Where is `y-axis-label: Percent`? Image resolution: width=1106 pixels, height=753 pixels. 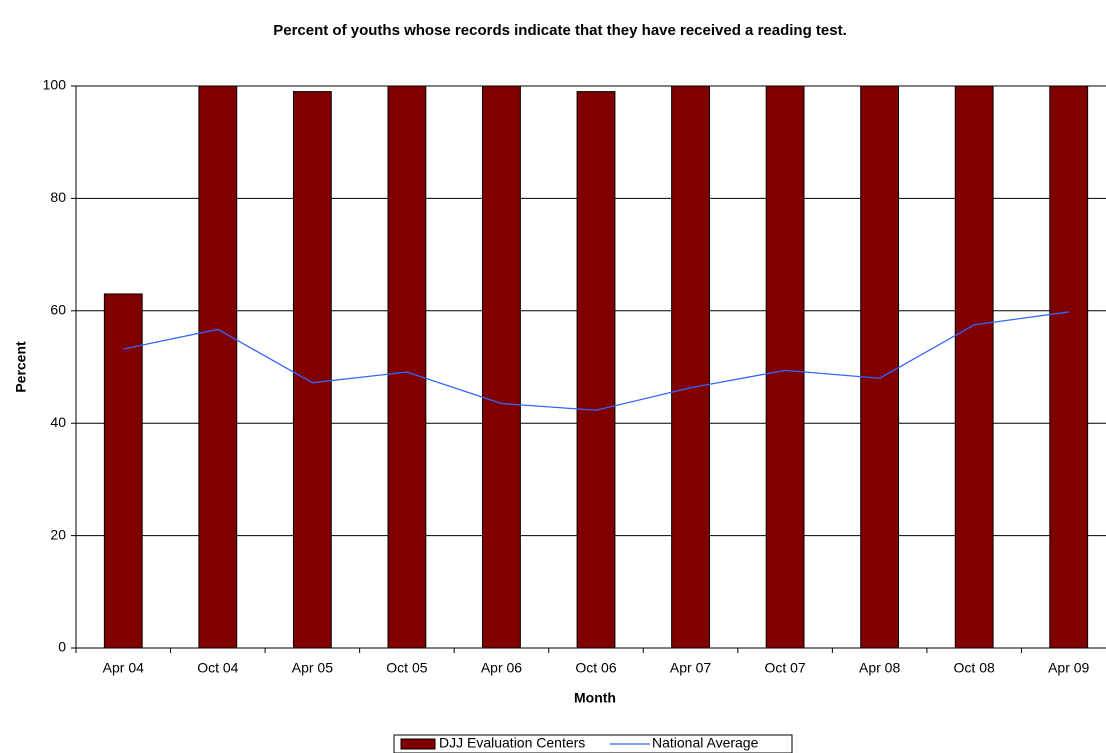 y-axis-label: Percent is located at coordinates (21, 367).